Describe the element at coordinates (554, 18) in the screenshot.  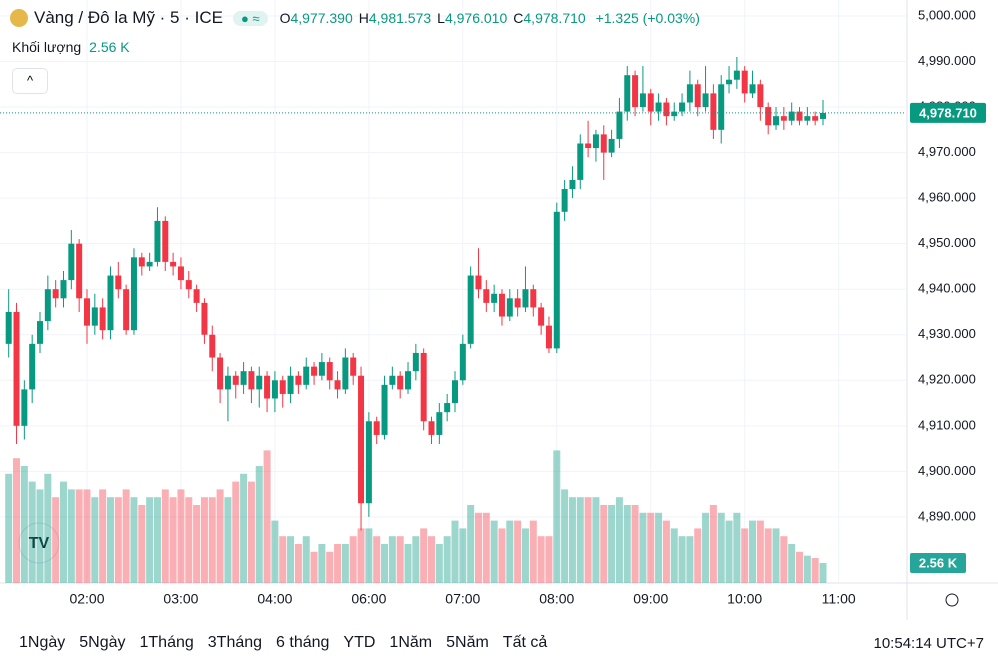
I see `c: 4,978.710` at that location.